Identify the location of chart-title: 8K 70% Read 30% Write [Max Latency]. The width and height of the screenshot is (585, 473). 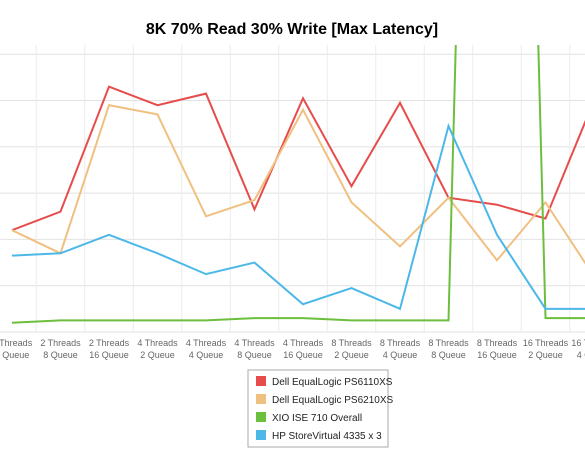
(292, 29).